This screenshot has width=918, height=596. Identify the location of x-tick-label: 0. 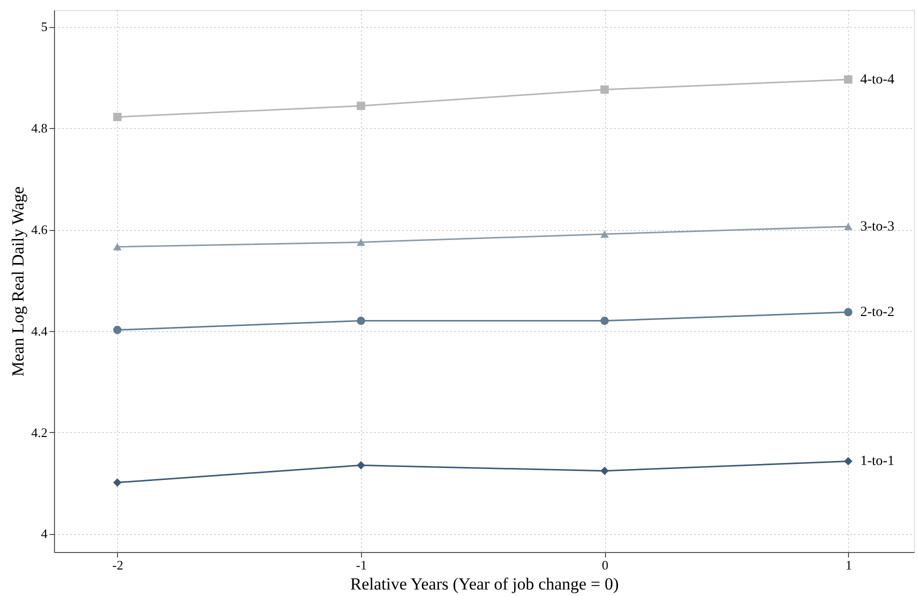
(605, 565).